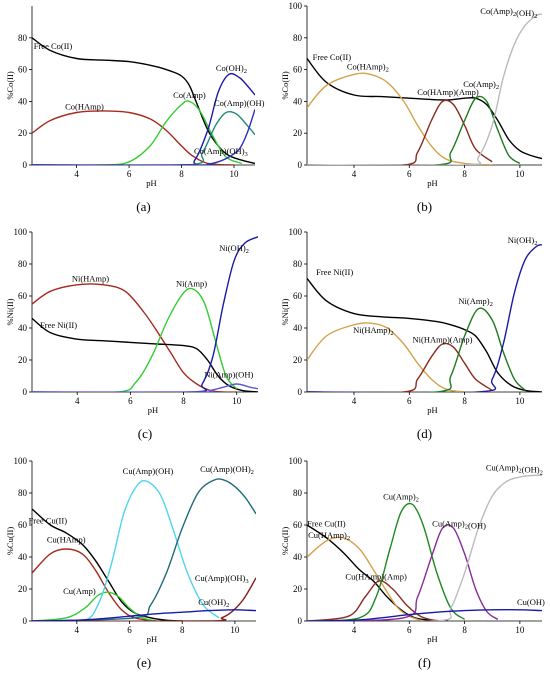 The height and width of the screenshot is (676, 550). Describe the element at coordinates (400, 132) in the screenshot. I see `series-line-co-hamp-amp` at that location.